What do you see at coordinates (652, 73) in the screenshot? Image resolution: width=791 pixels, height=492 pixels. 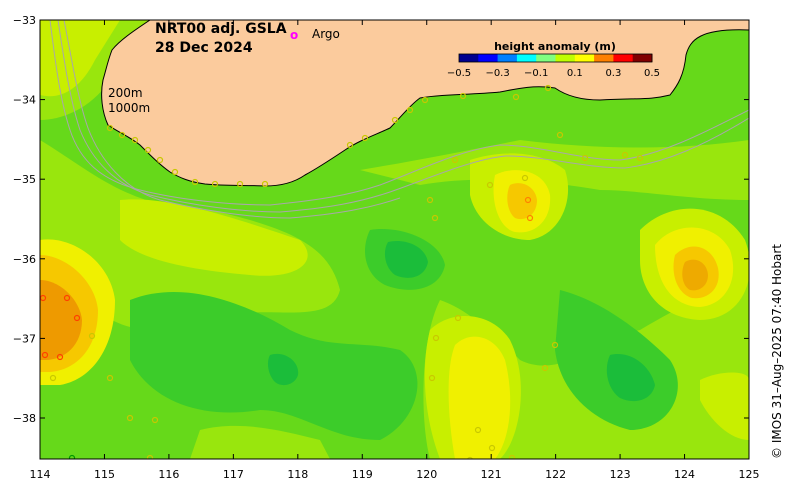 I see `colorbar-tick-label: 0.5` at bounding box center [652, 73].